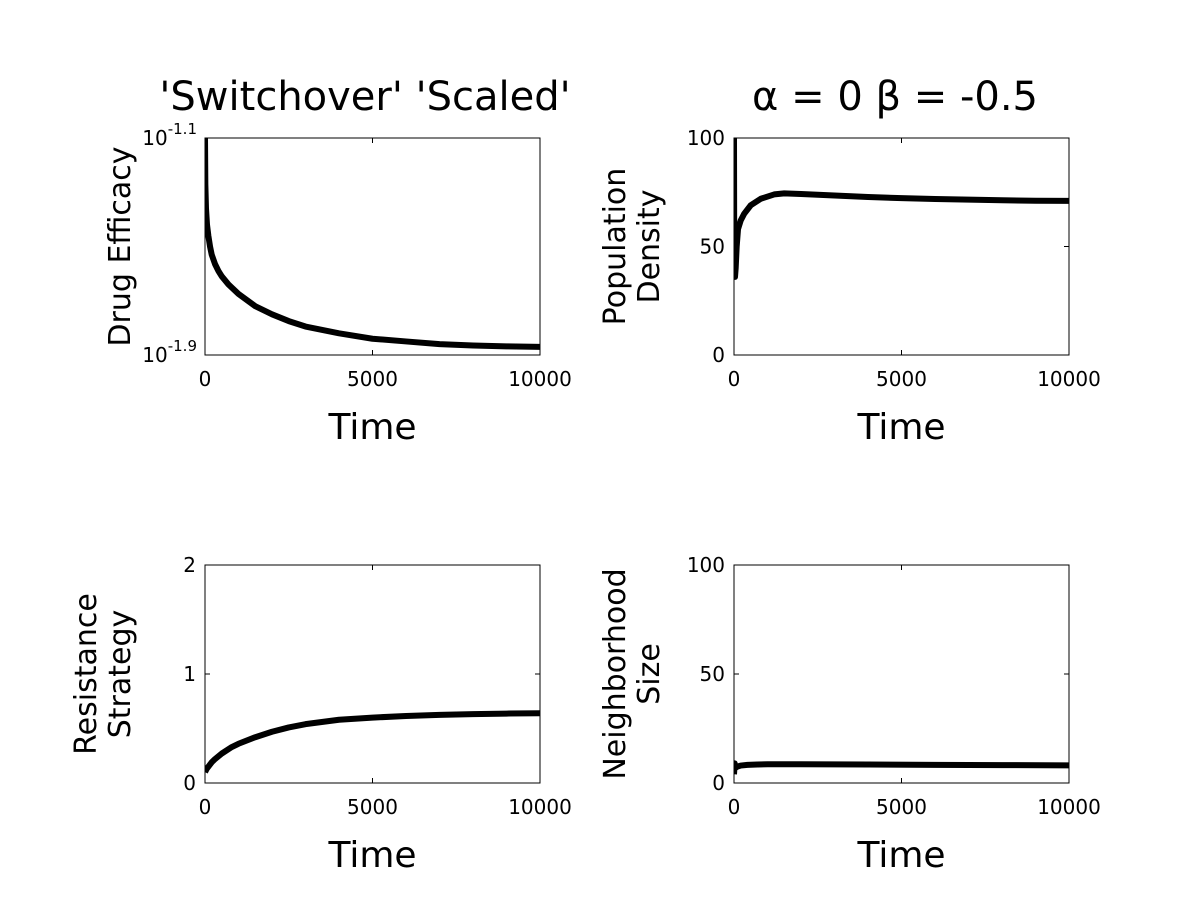 The image size is (1200, 901). Describe the element at coordinates (364, 97) in the screenshot. I see `figure-title-left: 'Switchover' 'Scaled'` at that location.